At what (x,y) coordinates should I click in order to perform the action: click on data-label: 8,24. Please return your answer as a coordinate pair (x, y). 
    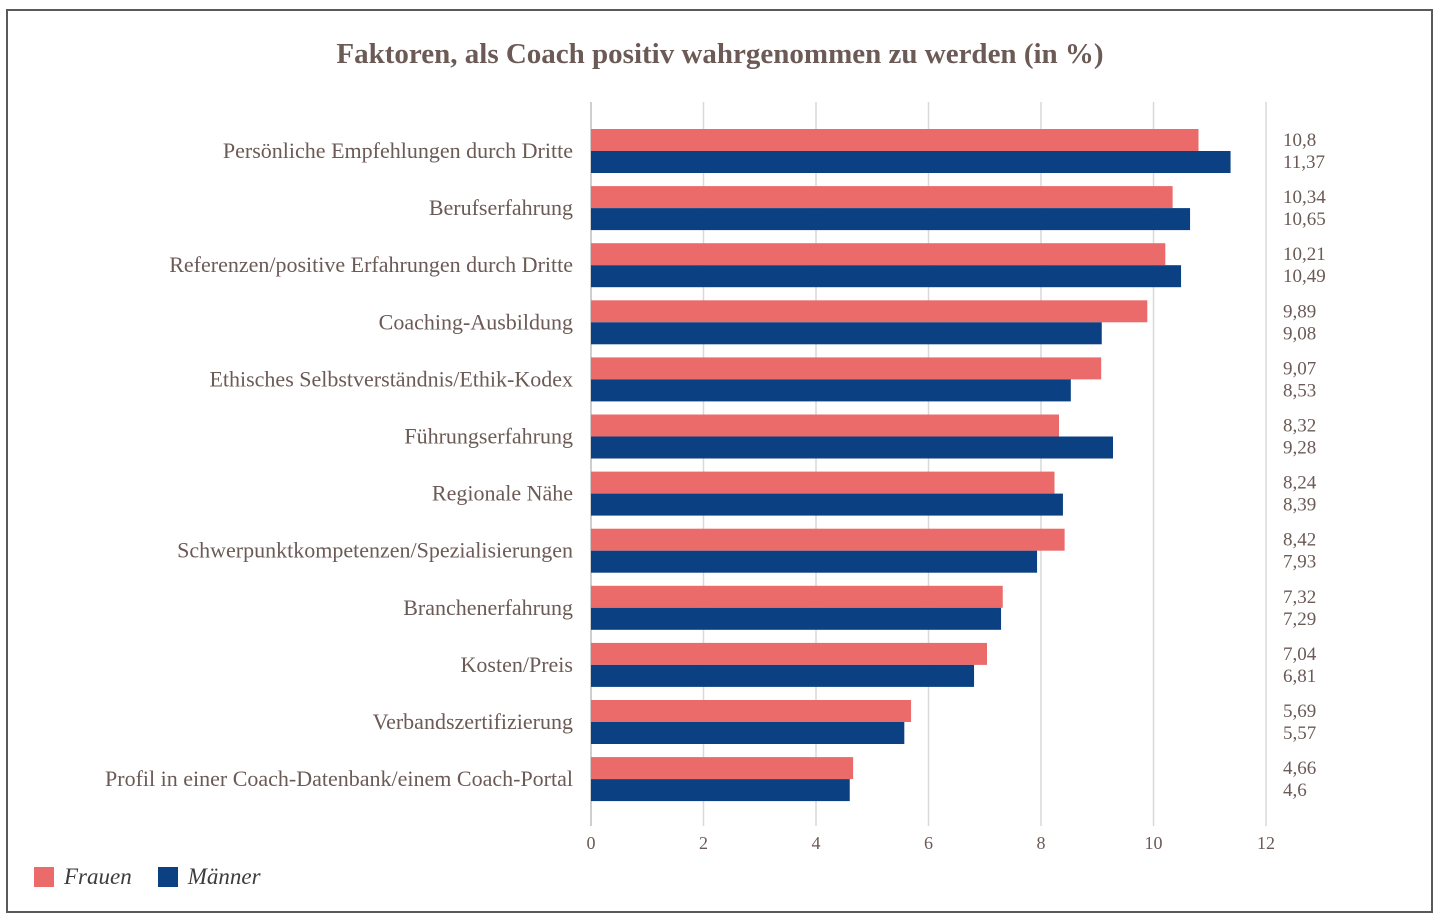
    Looking at the image, I should click on (1300, 483).